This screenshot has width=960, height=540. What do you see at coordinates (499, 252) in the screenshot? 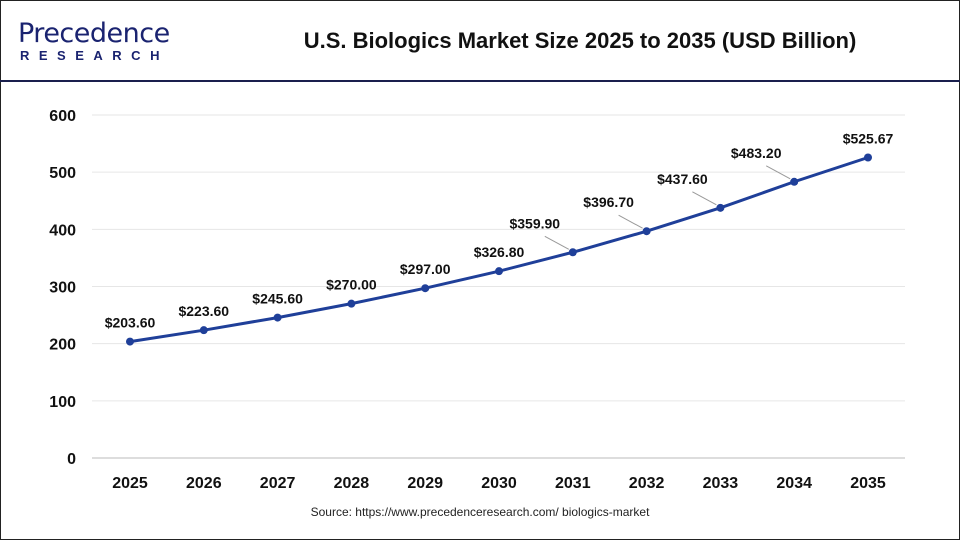
I see `data-label: $326.80` at bounding box center [499, 252].